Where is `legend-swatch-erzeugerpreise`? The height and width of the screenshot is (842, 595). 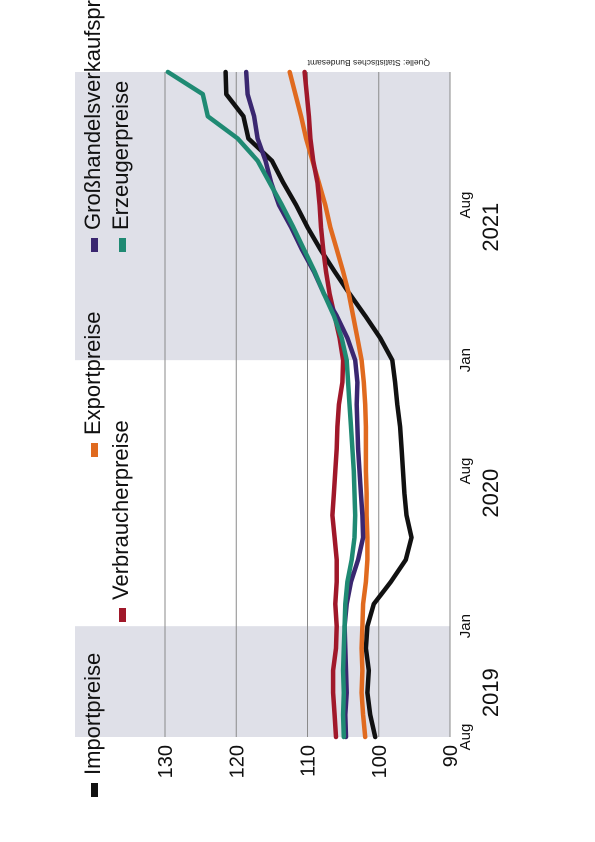 legend-swatch-erzeugerpreise is located at coordinates (122, 245).